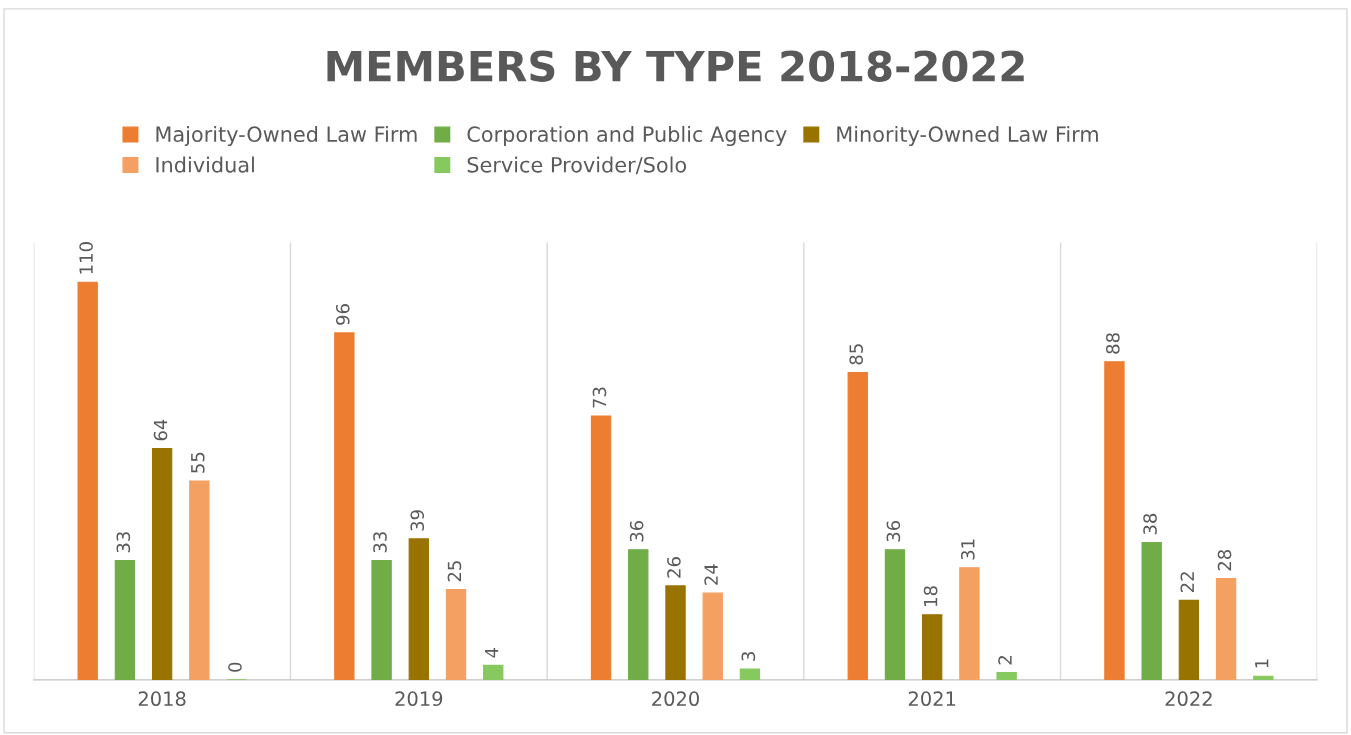 Image resolution: width=1351 pixels, height=735 pixels. What do you see at coordinates (1188, 699) in the screenshot?
I see `x-tick-label: 2022` at bounding box center [1188, 699].